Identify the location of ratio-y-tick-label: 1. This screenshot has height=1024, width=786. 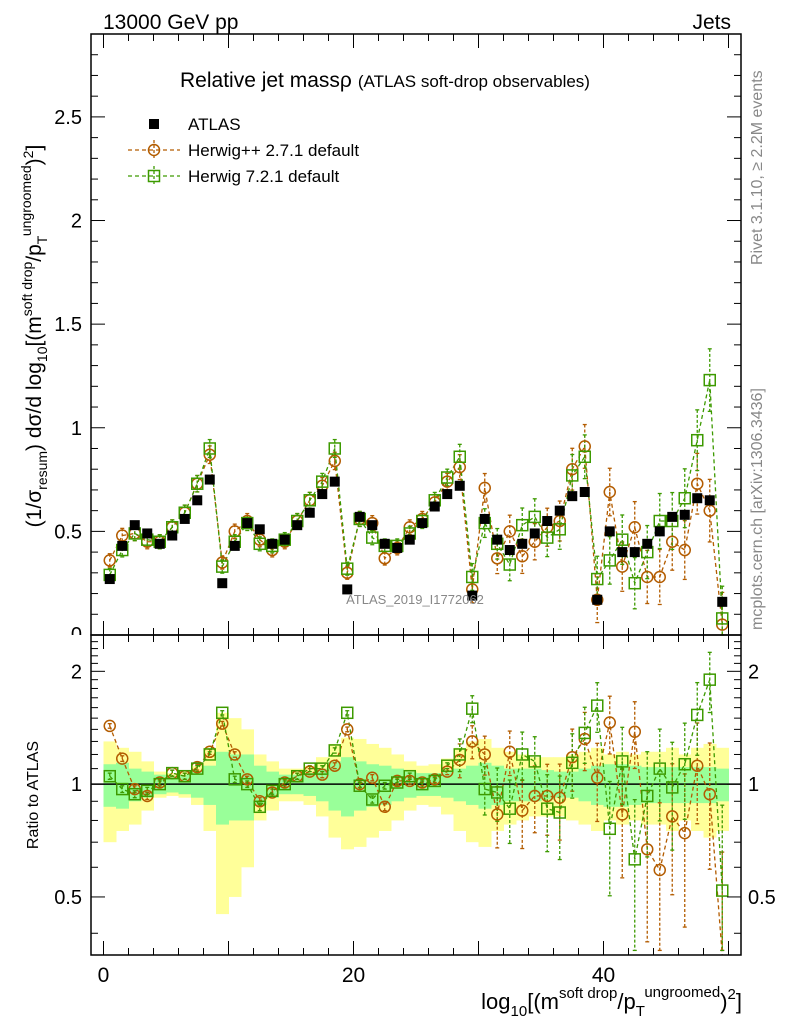
(76, 785).